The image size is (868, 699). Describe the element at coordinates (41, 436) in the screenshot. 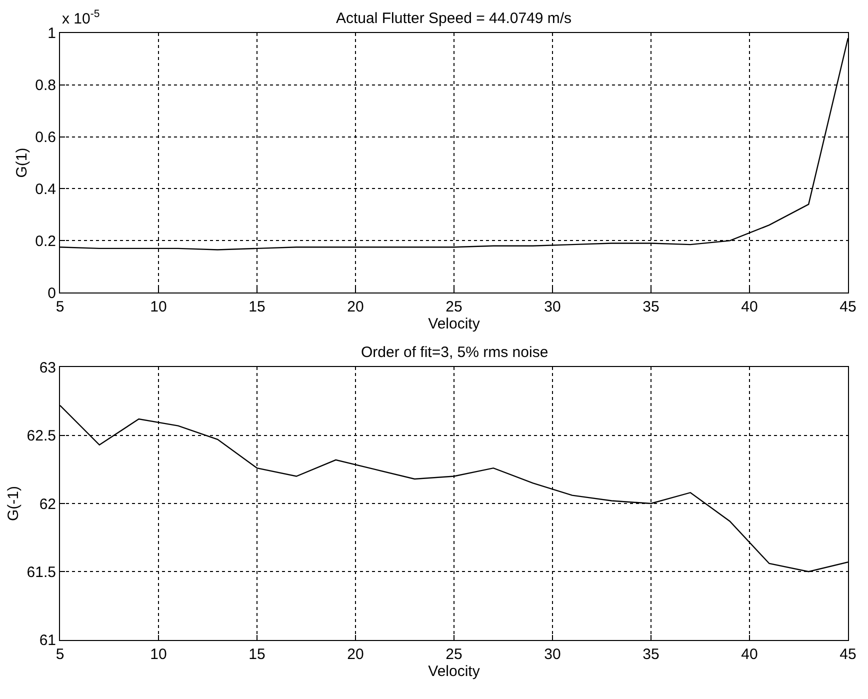

I see `y-tick-label: 62.5` at that location.